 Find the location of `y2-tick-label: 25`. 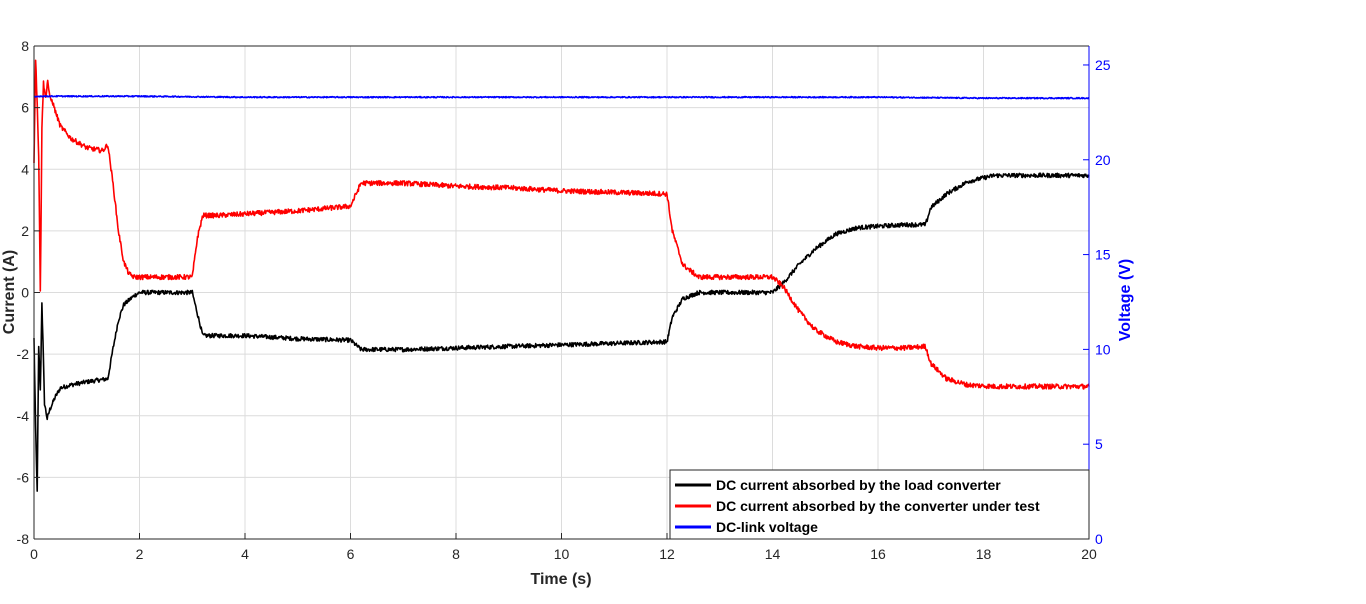

y2-tick-label: 25 is located at coordinates (1103, 65).